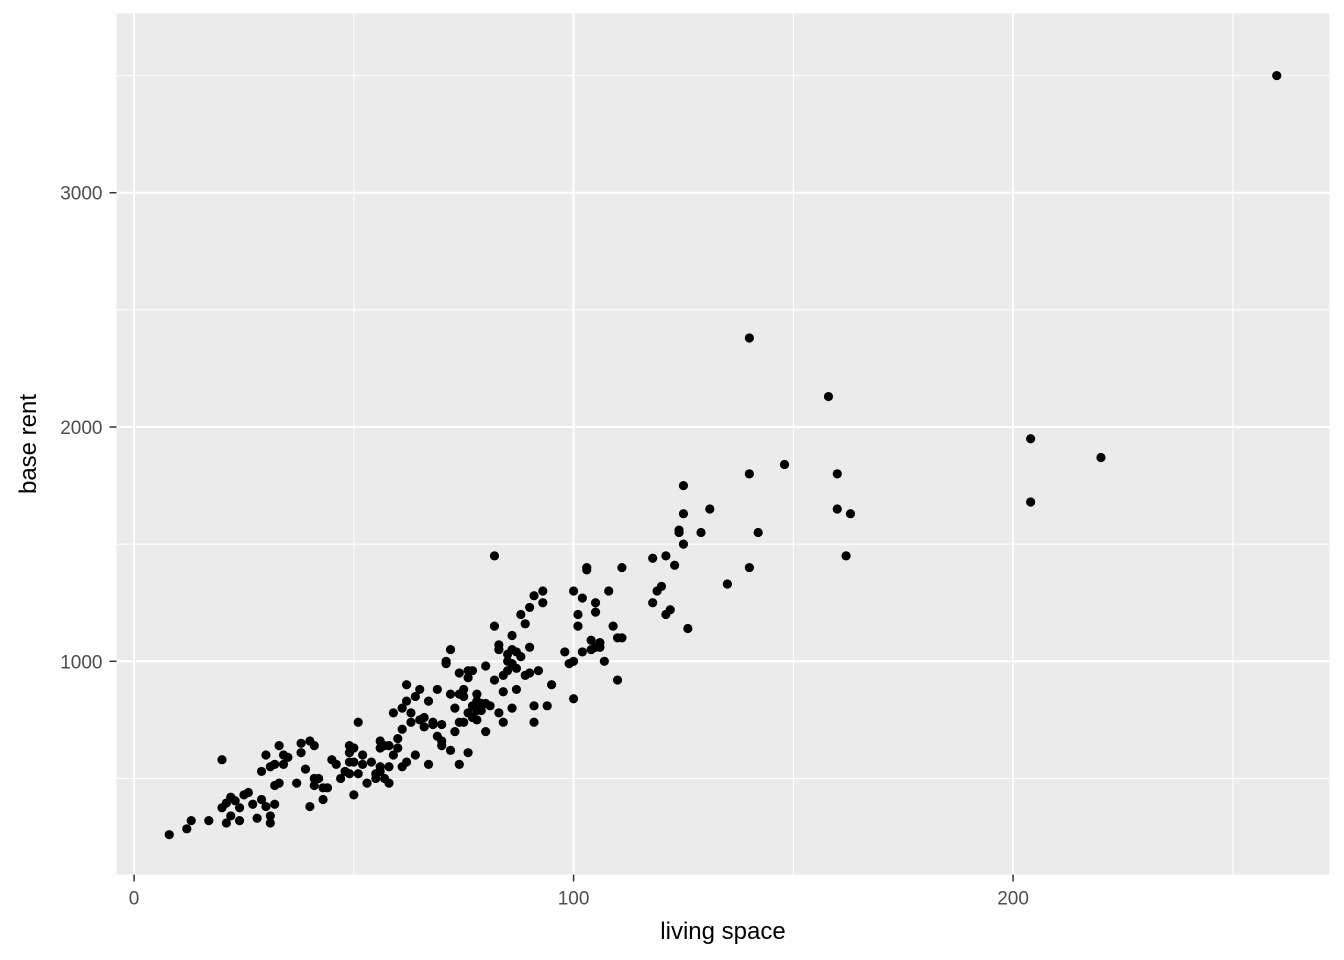 The width and height of the screenshot is (1344, 960). Describe the element at coordinates (574, 899) in the screenshot. I see `x-tick-label: 100` at that location.